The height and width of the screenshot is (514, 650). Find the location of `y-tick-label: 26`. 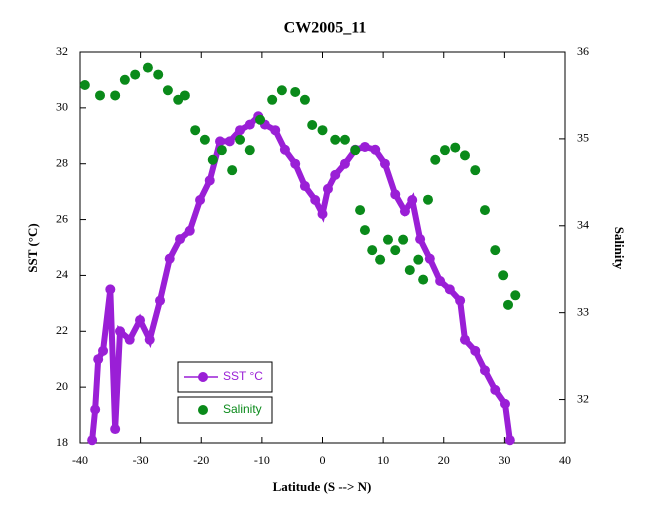

y-tick-label: 26 is located at coordinates (62, 218).